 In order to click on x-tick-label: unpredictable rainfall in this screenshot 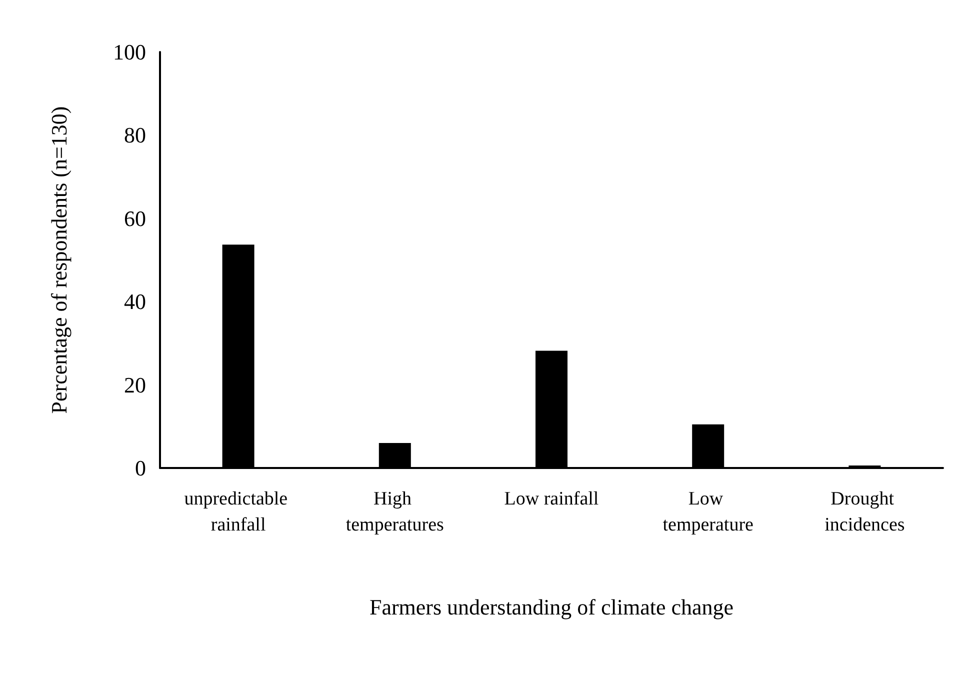, I will do `click(238, 512)`.